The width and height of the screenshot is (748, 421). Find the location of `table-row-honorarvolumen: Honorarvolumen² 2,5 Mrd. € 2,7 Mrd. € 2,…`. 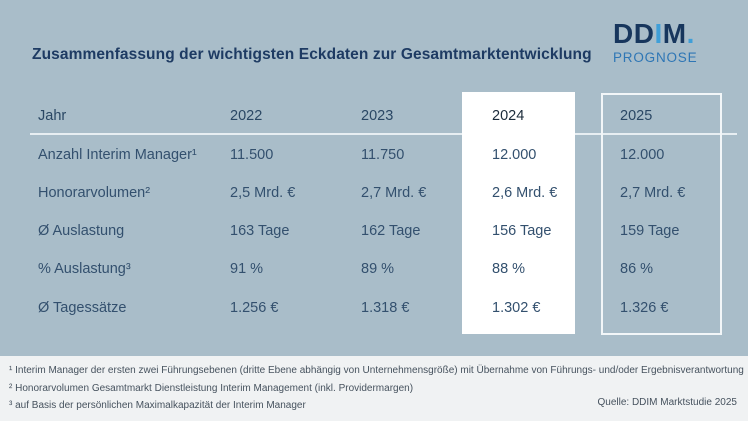

table-row-honorarvolumen: Honorarvolumen² 2,5 Mrd. € 2,7 Mrd. € 2,… is located at coordinates (374, 193).